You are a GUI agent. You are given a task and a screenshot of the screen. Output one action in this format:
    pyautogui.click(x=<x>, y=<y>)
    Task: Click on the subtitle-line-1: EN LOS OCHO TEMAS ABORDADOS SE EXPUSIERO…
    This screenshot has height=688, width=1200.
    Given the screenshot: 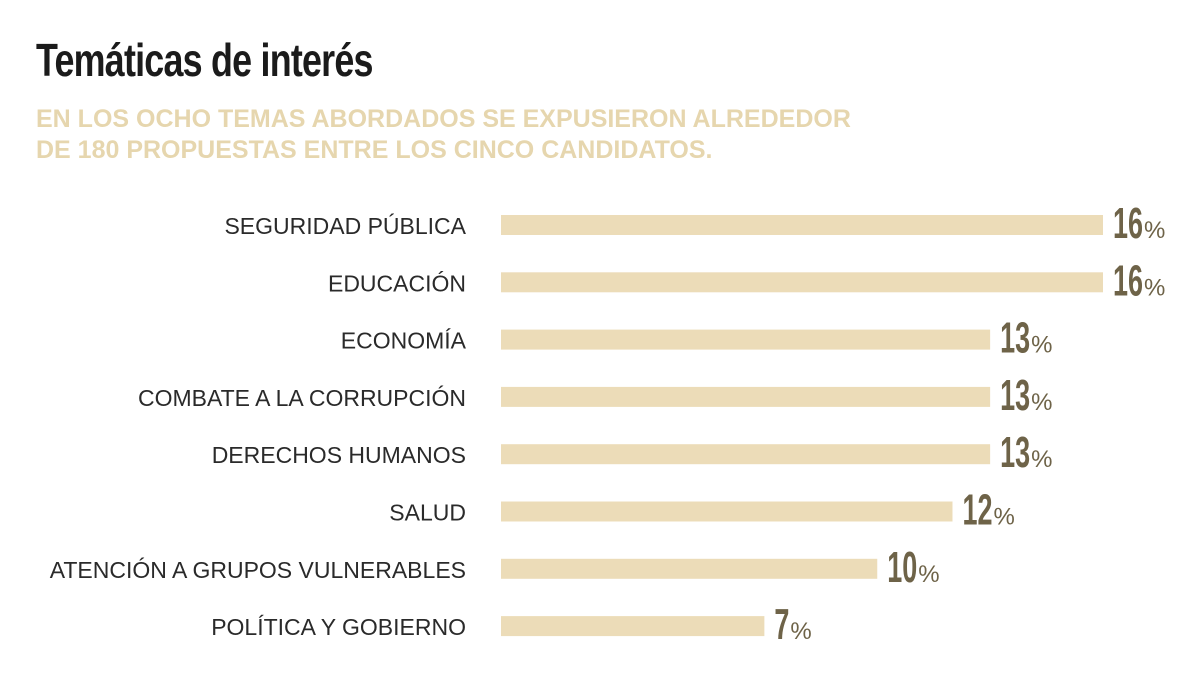 What is the action you would take?
    pyautogui.click(x=443, y=119)
    